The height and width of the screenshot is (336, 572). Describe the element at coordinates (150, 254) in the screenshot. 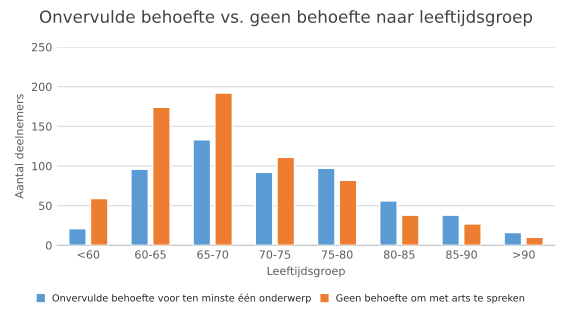

I see `x-tick-label: 60-65` at that location.